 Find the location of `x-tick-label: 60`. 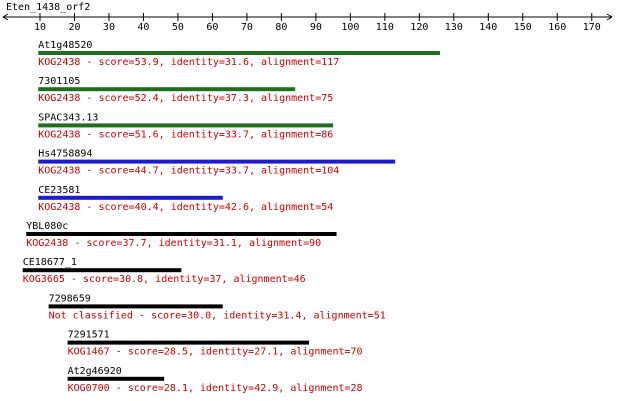

x-tick-label: 60 is located at coordinates (212, 27).